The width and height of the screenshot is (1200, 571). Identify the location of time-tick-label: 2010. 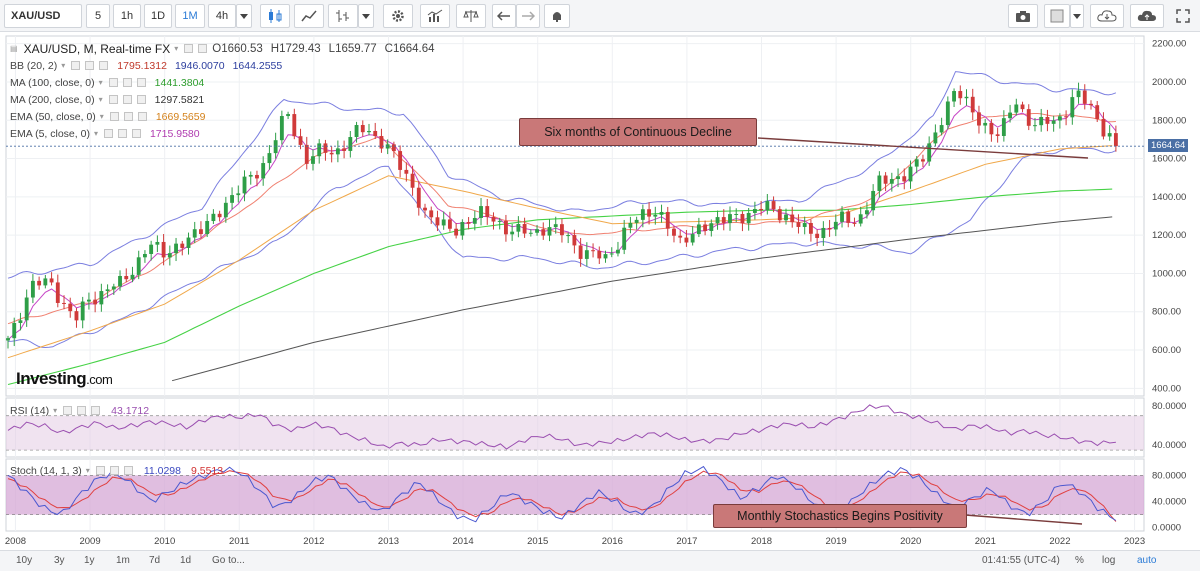
(164, 541).